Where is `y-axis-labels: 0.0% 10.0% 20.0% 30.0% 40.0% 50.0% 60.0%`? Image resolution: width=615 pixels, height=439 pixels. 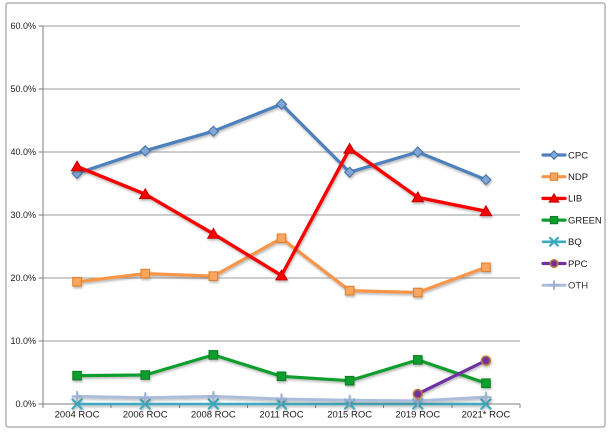 y-axis-labels: 0.0% 10.0% 20.0% 30.0% 40.0% 50.0% 60.0% is located at coordinates (23, 215).